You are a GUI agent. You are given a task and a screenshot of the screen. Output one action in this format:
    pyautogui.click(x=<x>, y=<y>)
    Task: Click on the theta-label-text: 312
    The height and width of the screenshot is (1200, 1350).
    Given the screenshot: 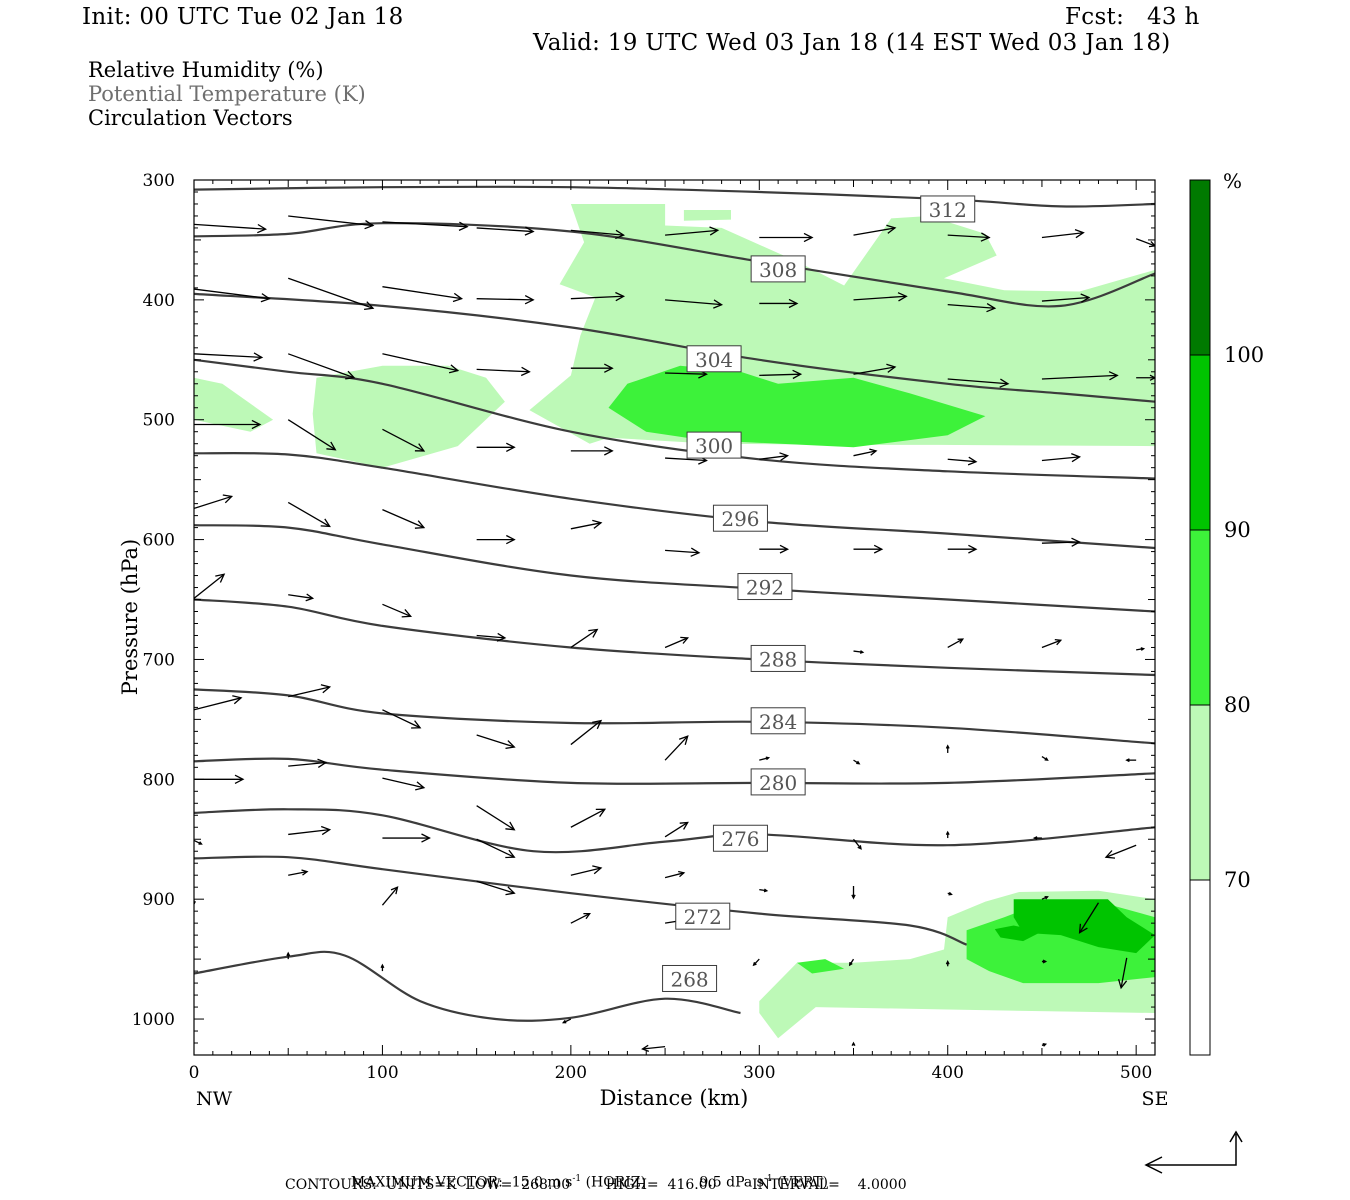 What is the action you would take?
    pyautogui.click(x=948, y=210)
    